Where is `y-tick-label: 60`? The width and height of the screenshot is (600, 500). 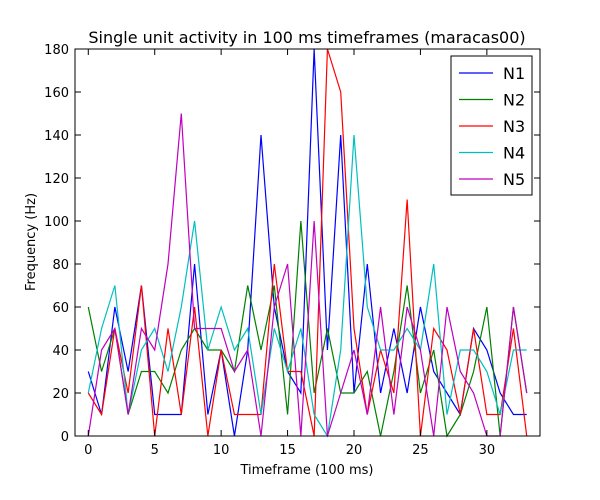
y-tick-label: 60 is located at coordinates (60, 308).